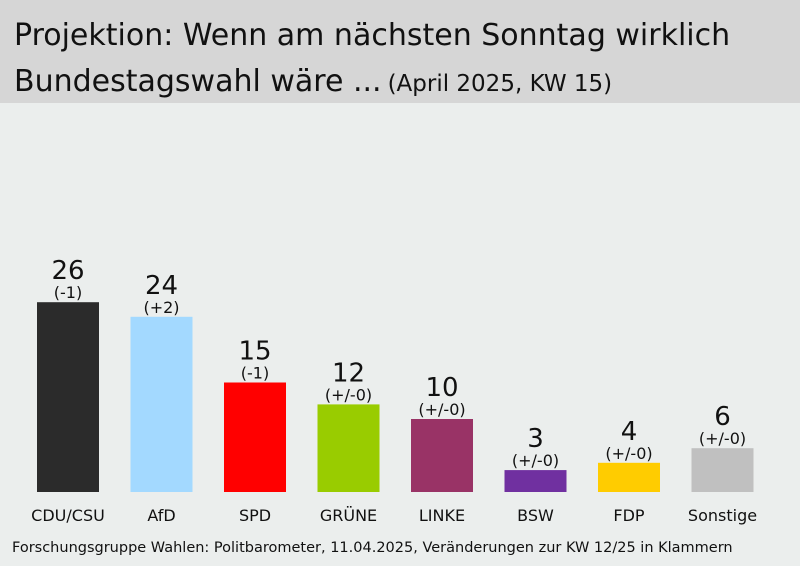 The height and width of the screenshot is (566, 800). What do you see at coordinates (161, 286) in the screenshot?
I see `bar-value-label: 24` at bounding box center [161, 286].